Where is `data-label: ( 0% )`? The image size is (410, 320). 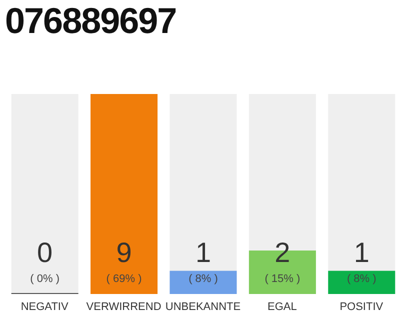
data-label: ( 0% ) is located at coordinates (45, 279).